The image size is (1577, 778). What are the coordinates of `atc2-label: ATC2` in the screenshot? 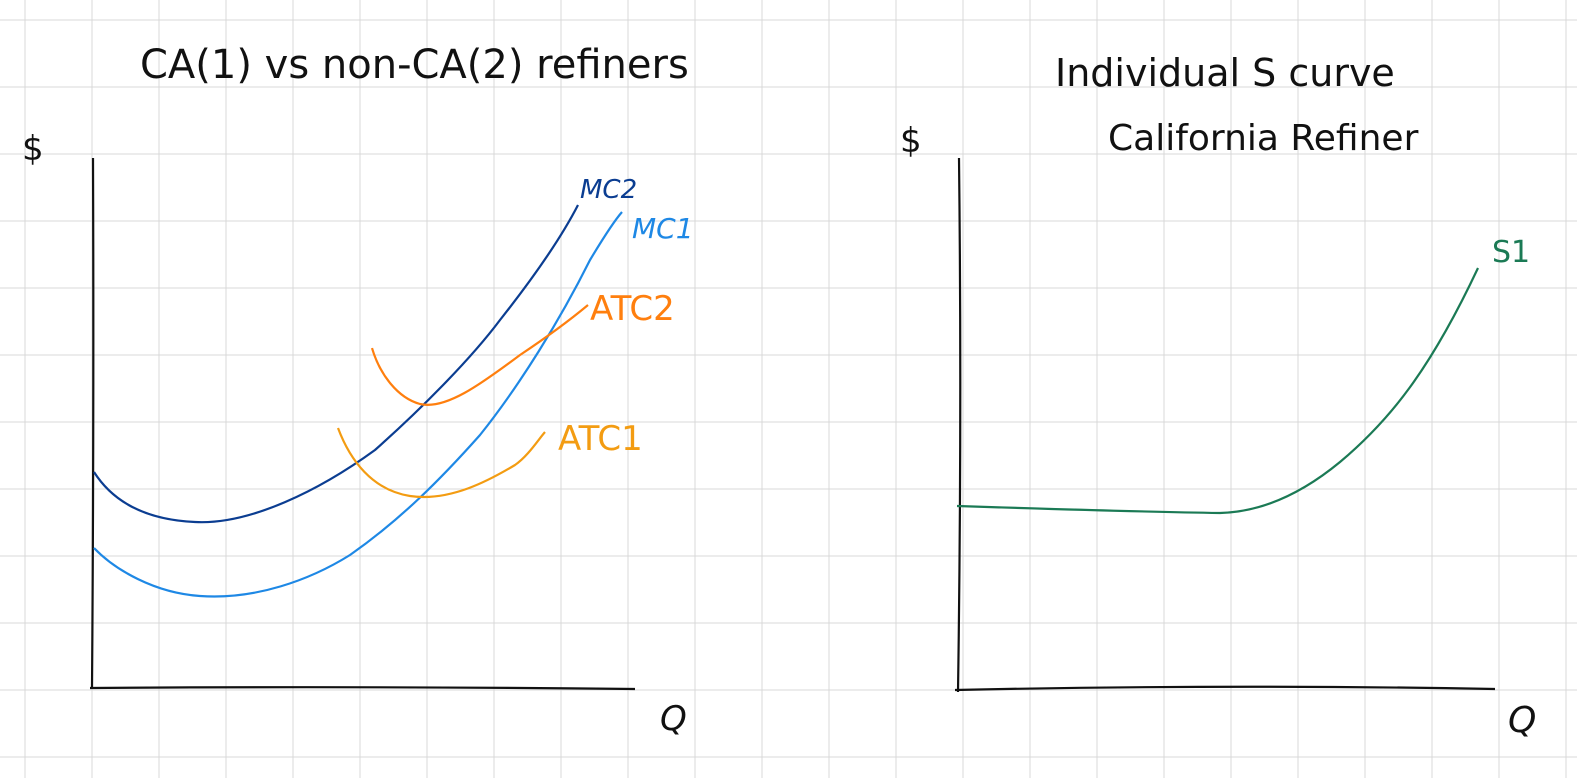 It's located at (632, 309).